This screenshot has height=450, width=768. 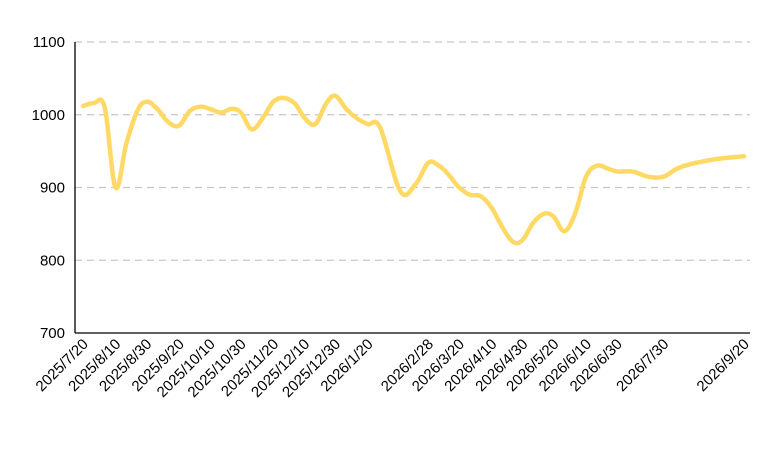 I want to click on x-tick-label-group: 2026/9/20, so click(x=723, y=365).